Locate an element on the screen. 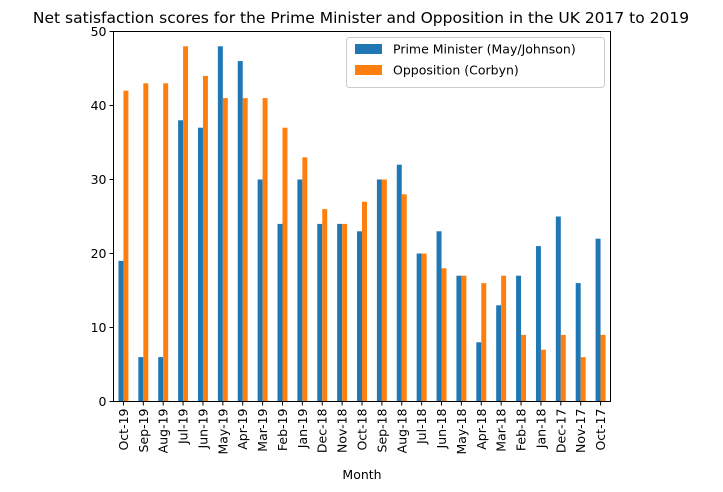  y-tick-label: 30 is located at coordinates (99, 179).